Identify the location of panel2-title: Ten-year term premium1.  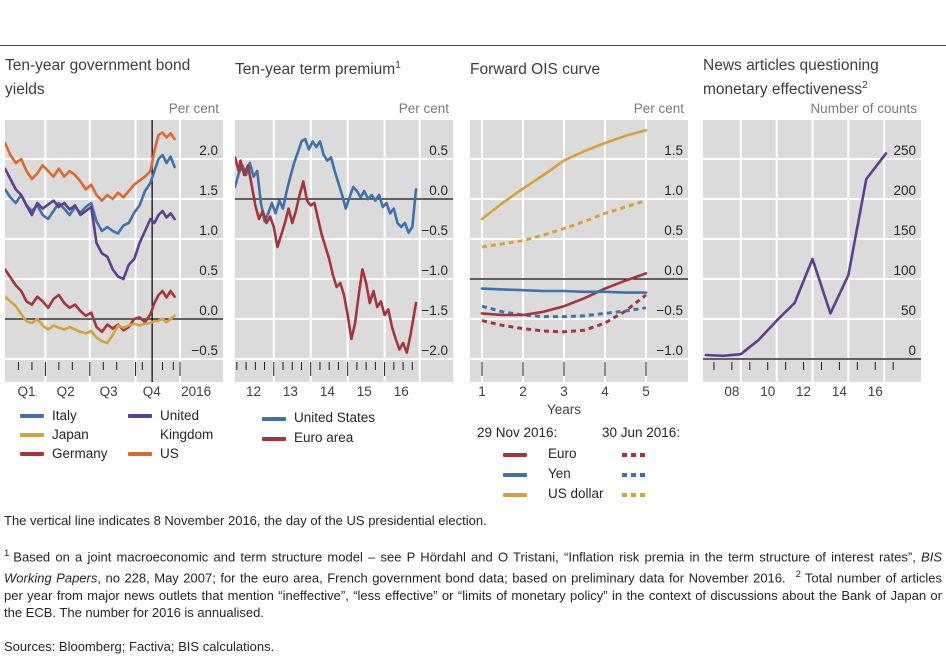
(318, 69).